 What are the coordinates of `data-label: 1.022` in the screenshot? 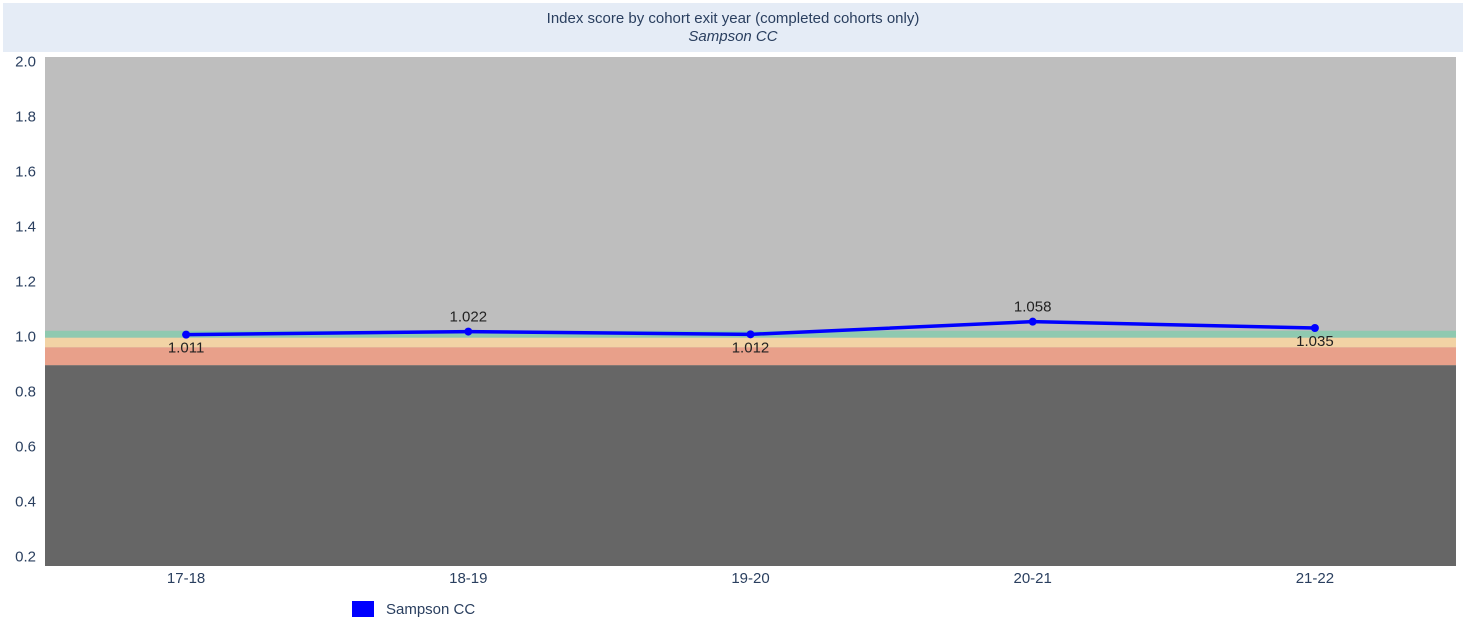 It's located at (469, 317).